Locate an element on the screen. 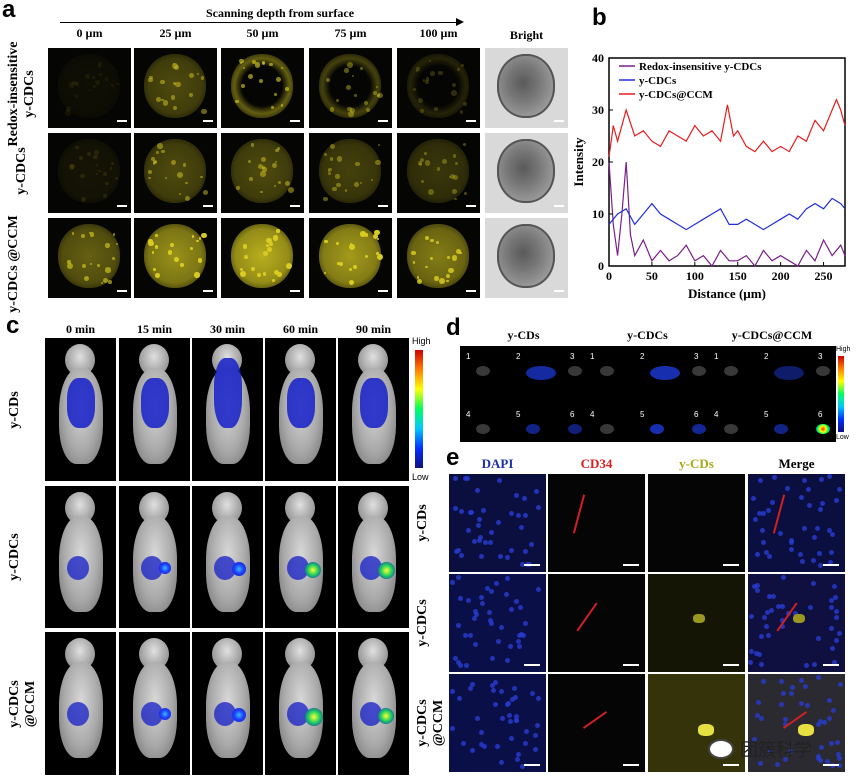 Image resolution: width=862 pixels, height=784 pixels. e-ycd-signal is located at coordinates (806, 730).